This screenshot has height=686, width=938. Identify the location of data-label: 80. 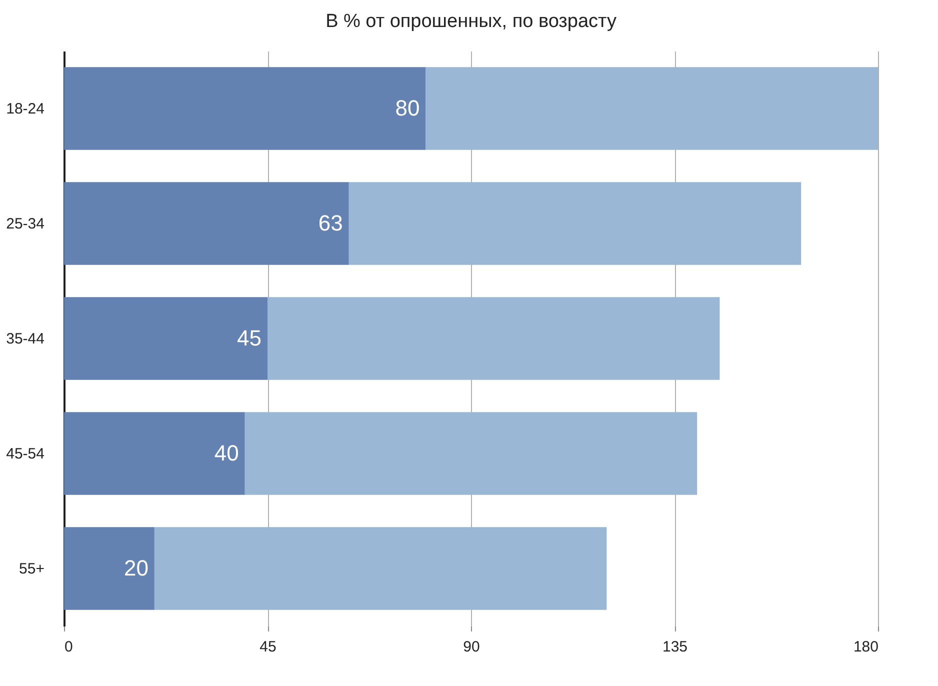
(407, 108).